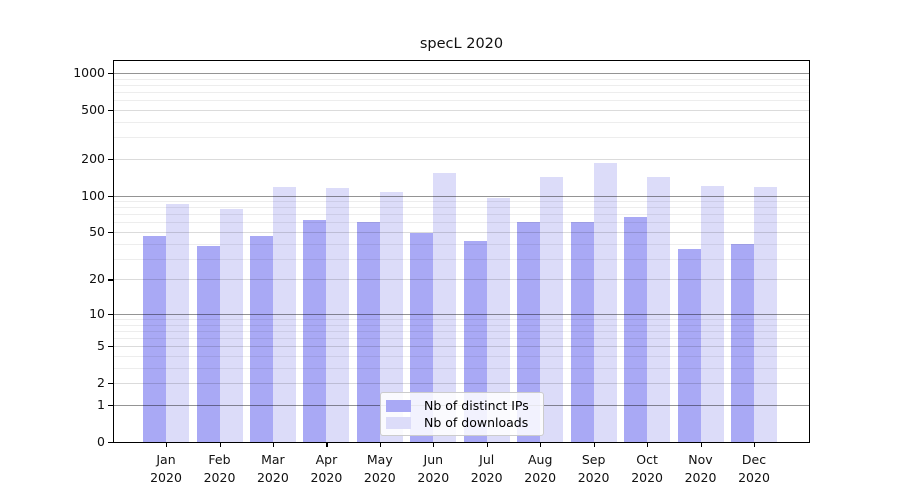  What do you see at coordinates (89, 72) in the screenshot?
I see `y-tick-label: 1000` at bounding box center [89, 72].